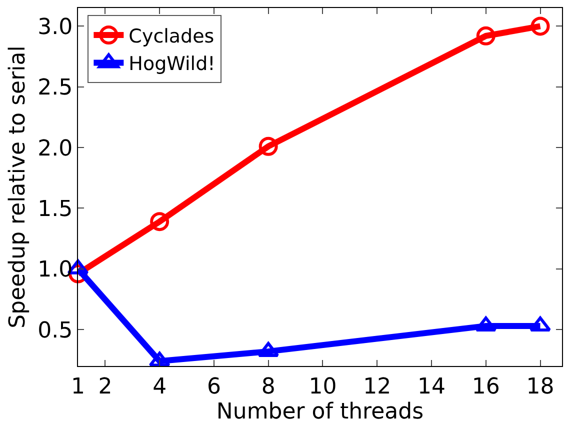  What do you see at coordinates (159, 387) in the screenshot?
I see `x-tick-label: 4` at bounding box center [159, 387].